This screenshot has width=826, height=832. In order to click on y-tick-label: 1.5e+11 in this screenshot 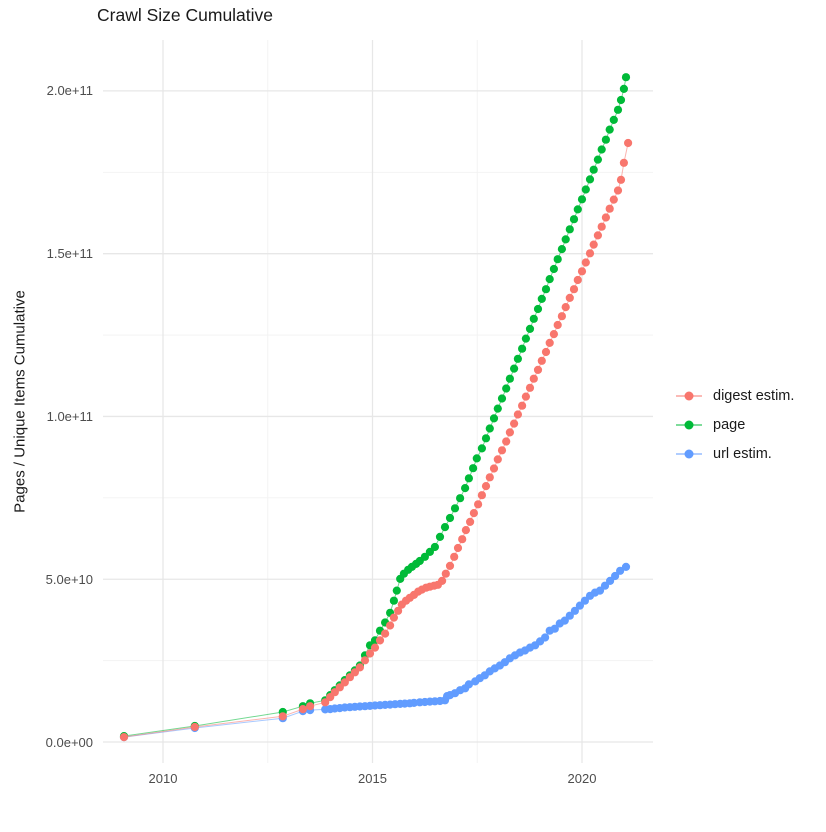, I will do `click(69, 254)`.